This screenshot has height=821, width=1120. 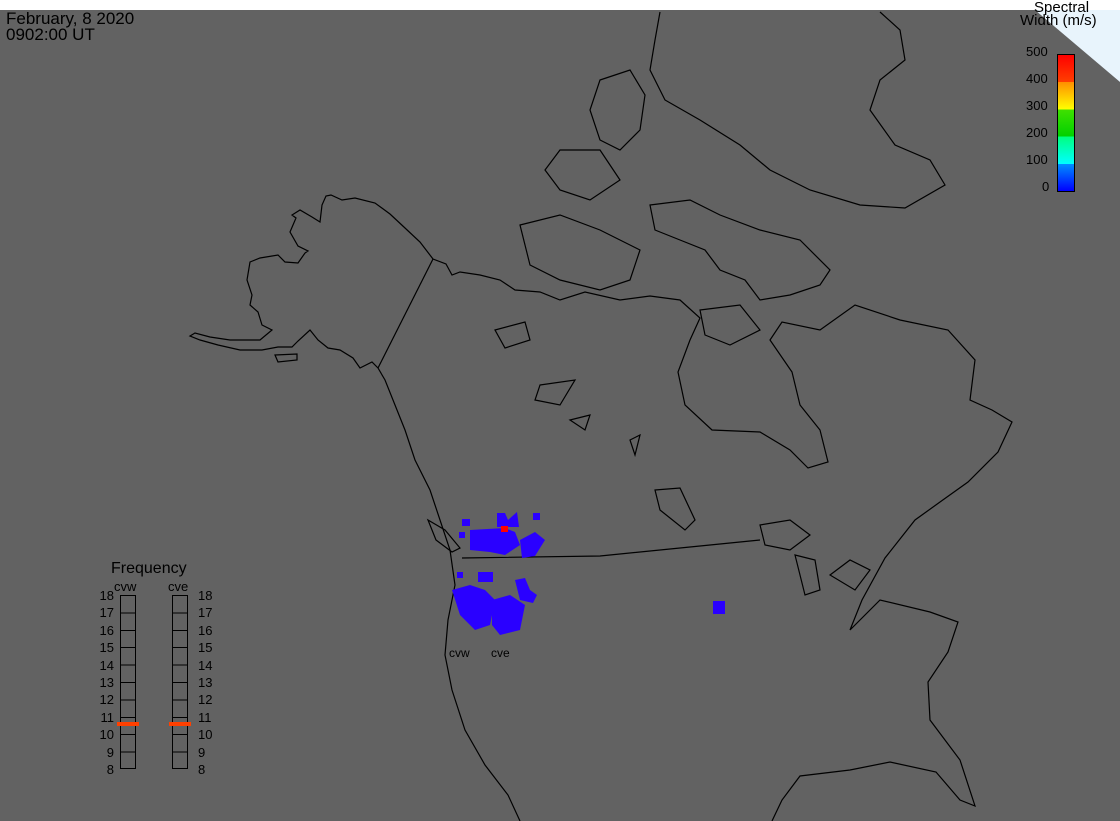 What do you see at coordinates (405, 313) in the screenshot?
I see `alaska-canada-border` at bounding box center [405, 313].